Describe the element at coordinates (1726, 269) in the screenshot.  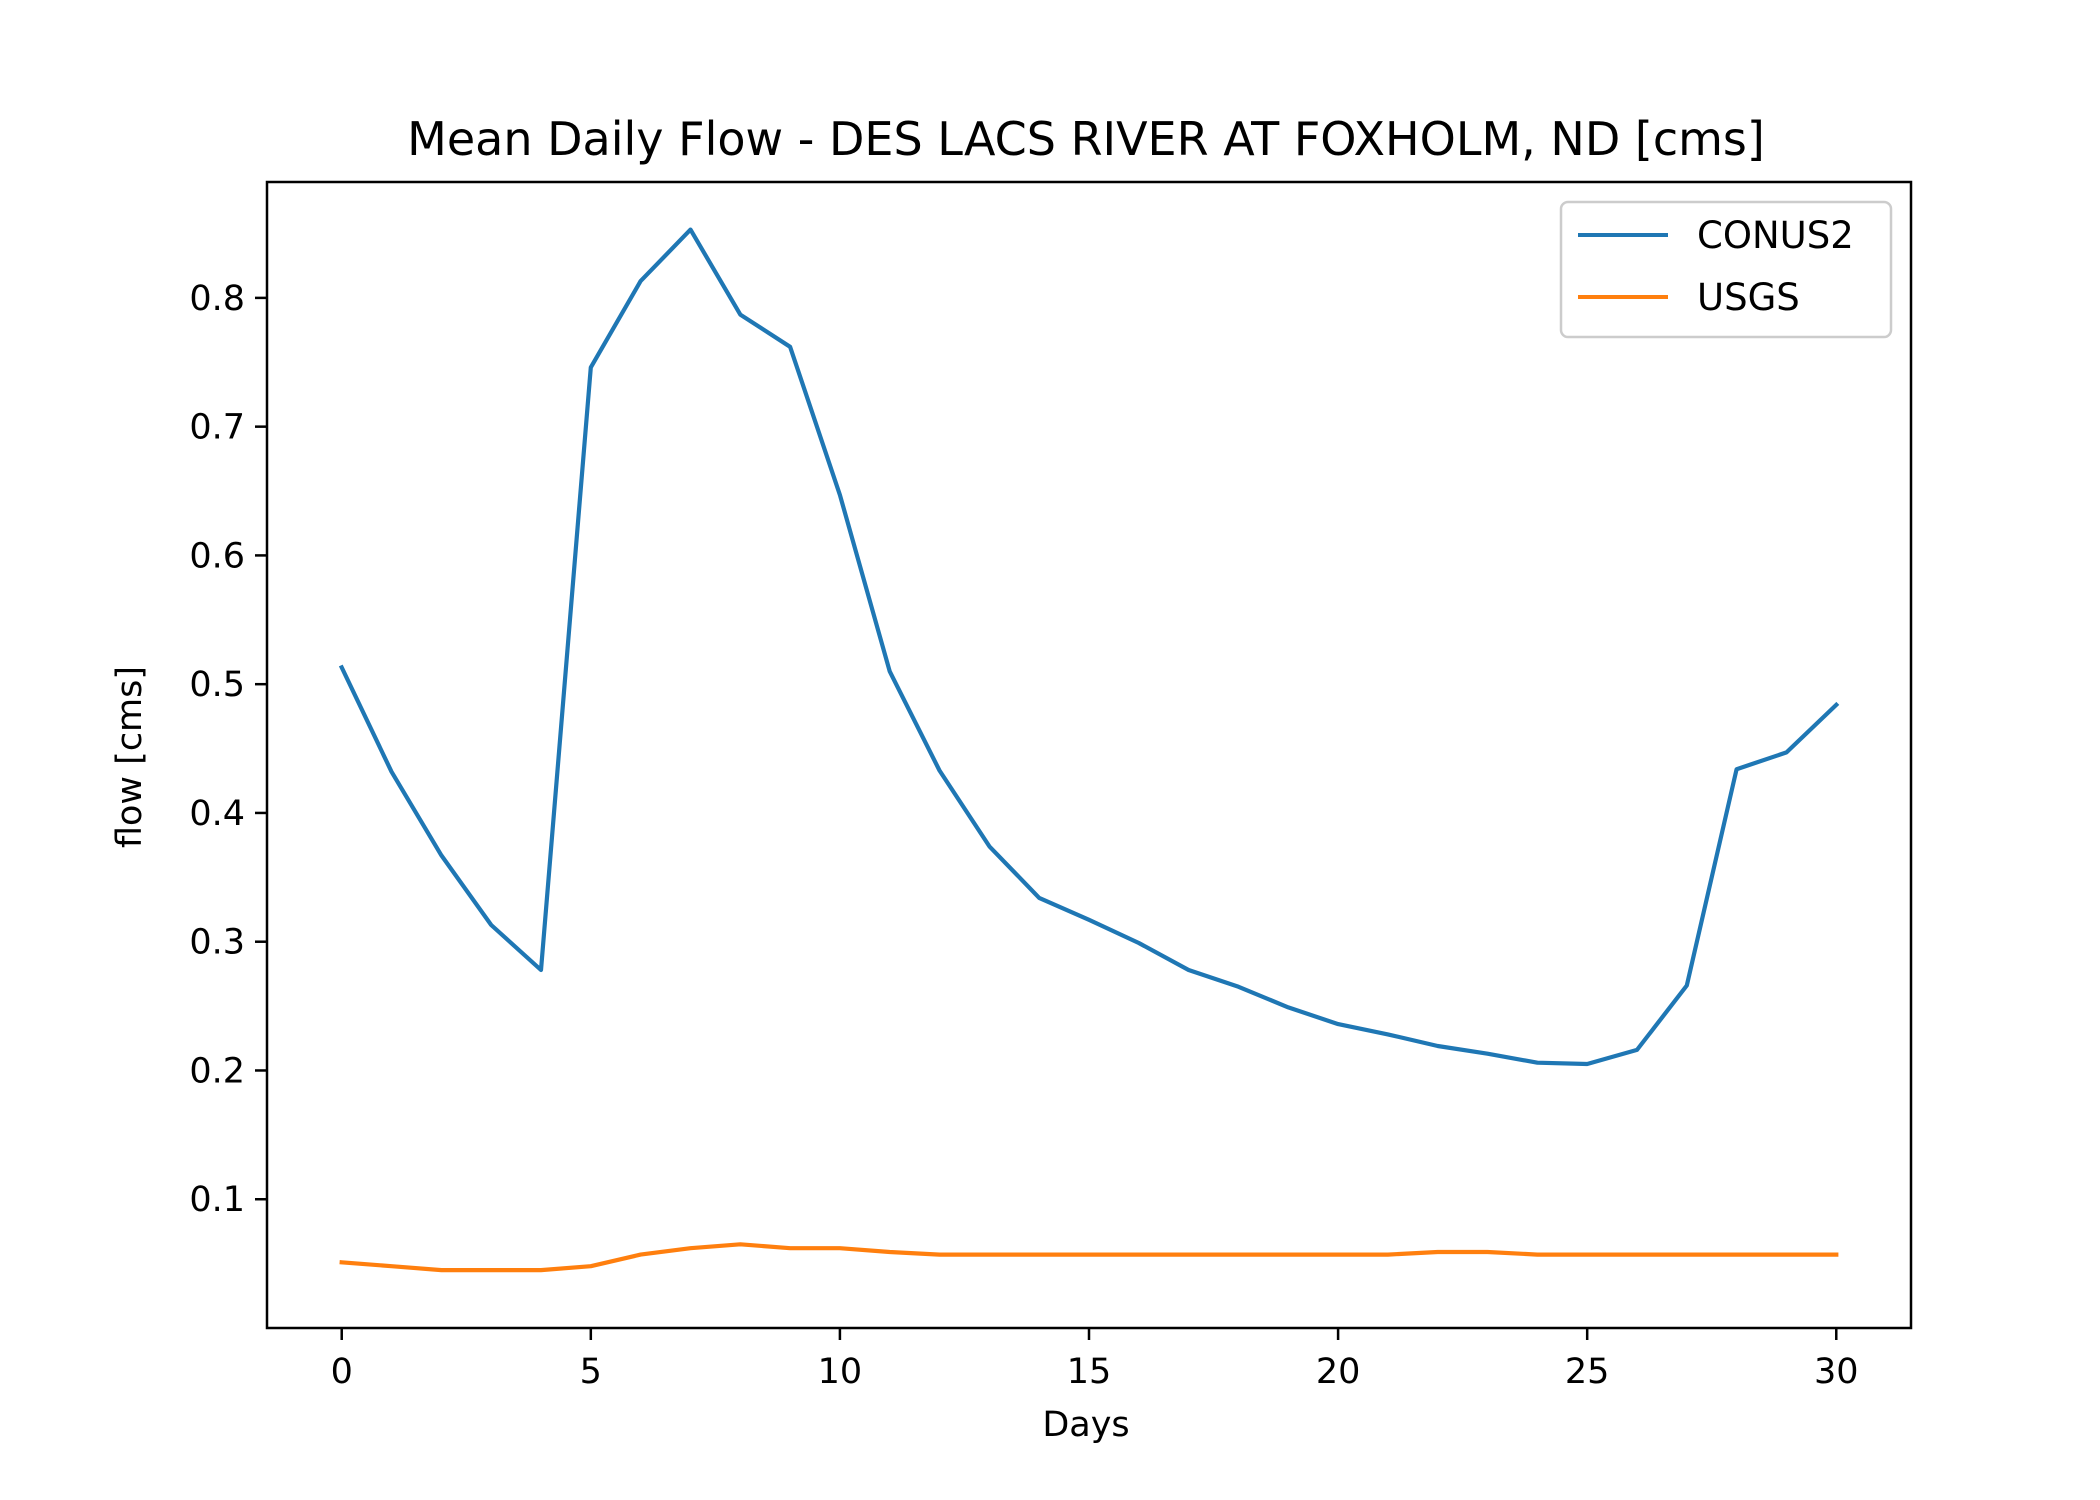
I see `legend: CONUS2 USGS` at that location.